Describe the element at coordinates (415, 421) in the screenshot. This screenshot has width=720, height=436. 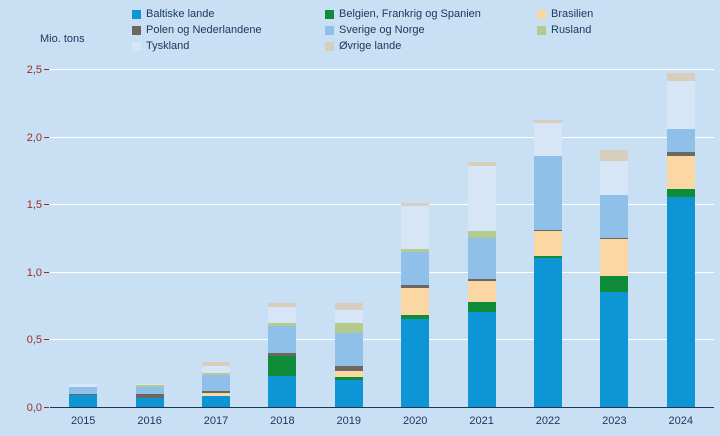
I see `x-axis-label: 2020` at that location.